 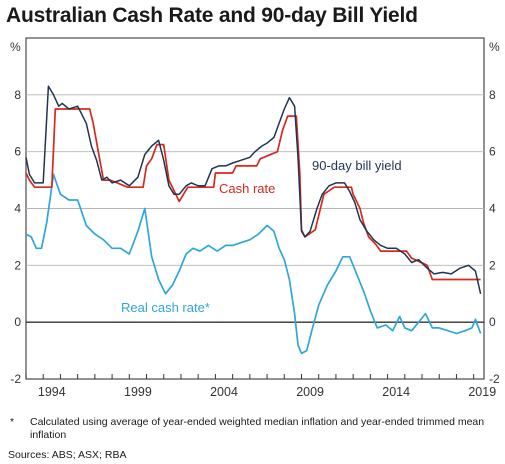 What do you see at coordinates (492, 95) in the screenshot?
I see `y-tick-label-right: 8` at bounding box center [492, 95].